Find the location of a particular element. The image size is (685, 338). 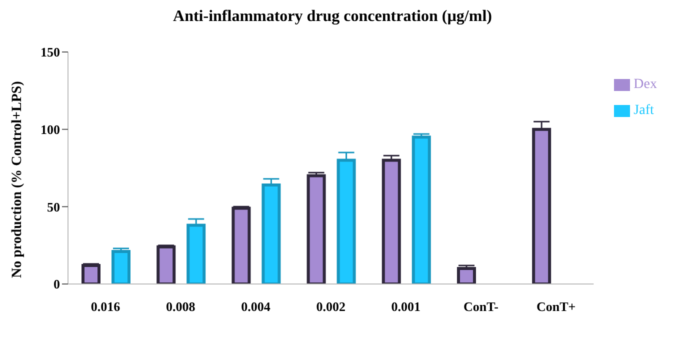

y-tick-label: 0 is located at coordinates (57, 284).